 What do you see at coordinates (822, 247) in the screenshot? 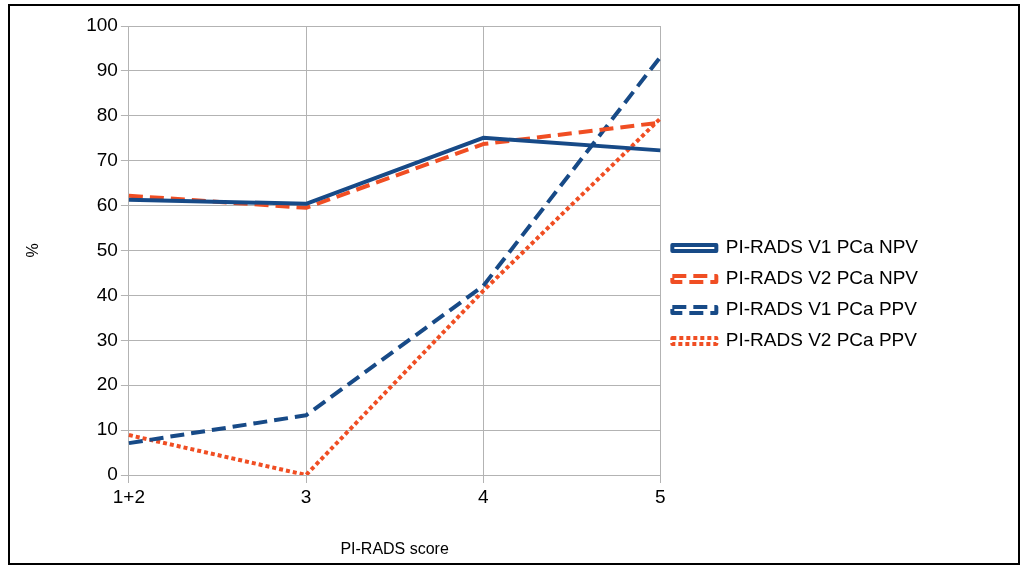
I see `legend-label: PI-RADS V1 PCa NPV` at bounding box center [822, 247].